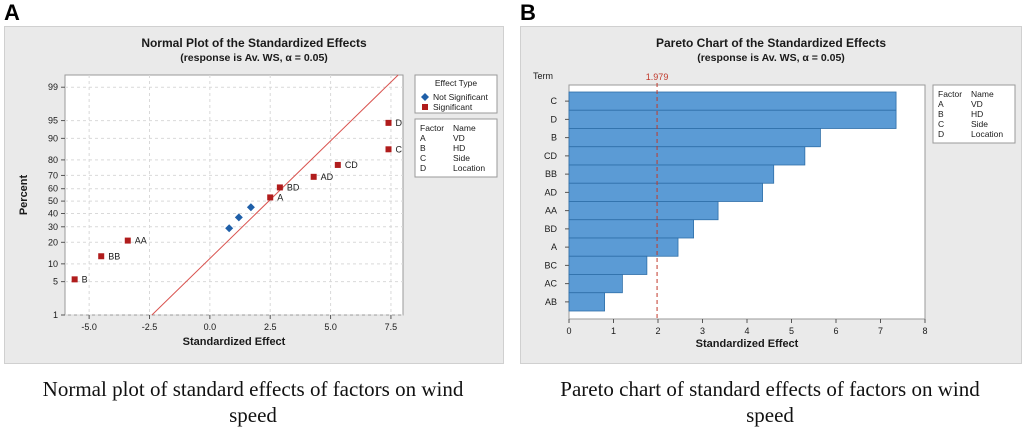  Describe the element at coordinates (880, 331) in the screenshot. I see `x-tick-label: 7` at that location.